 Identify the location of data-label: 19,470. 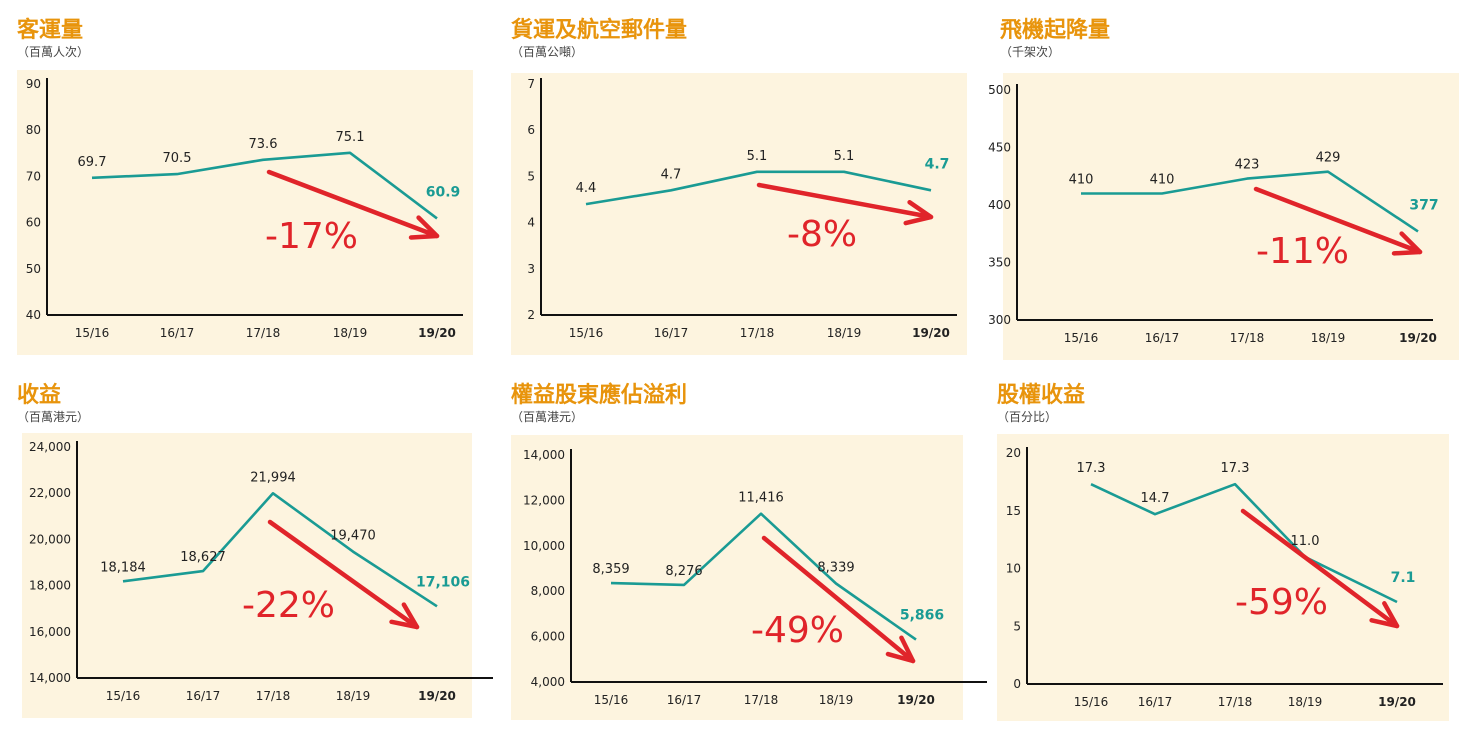
(353, 536).